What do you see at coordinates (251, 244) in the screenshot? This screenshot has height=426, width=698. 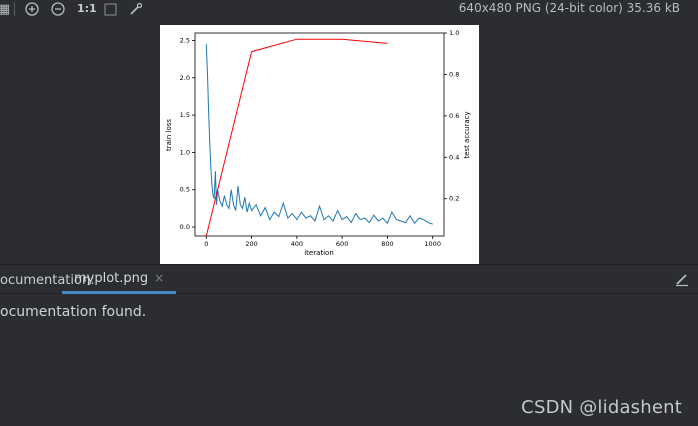 I see `x-tick-label: 200` at bounding box center [251, 244].